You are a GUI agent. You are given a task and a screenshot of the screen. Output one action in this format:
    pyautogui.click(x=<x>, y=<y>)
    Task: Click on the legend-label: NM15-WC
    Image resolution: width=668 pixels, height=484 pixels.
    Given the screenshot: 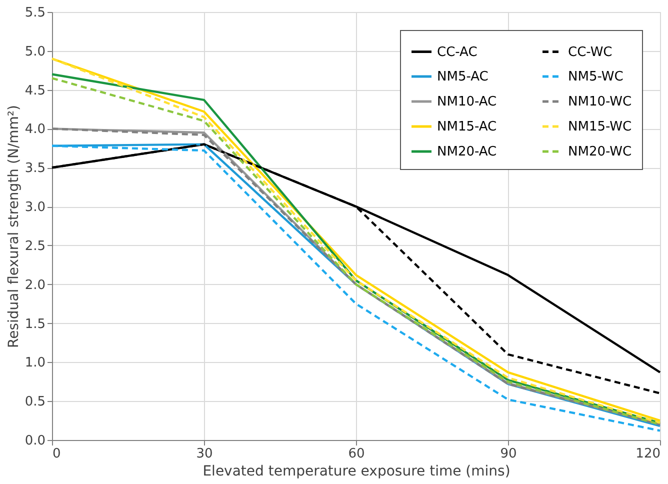 What is the action you would take?
    pyautogui.click(x=600, y=127)
    